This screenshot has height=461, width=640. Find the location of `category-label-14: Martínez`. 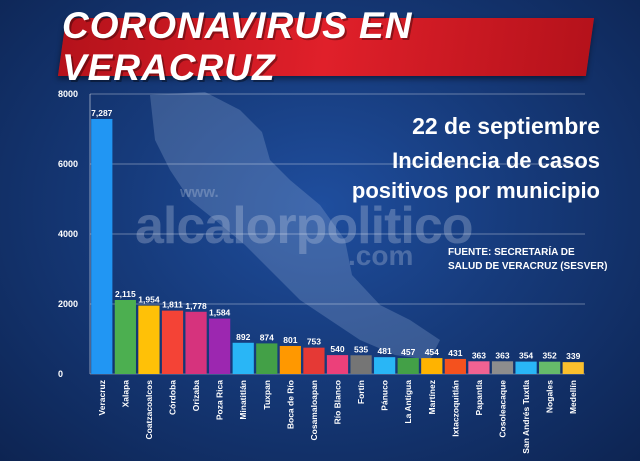

category-label-14: Martínez is located at coordinates (432, 397).